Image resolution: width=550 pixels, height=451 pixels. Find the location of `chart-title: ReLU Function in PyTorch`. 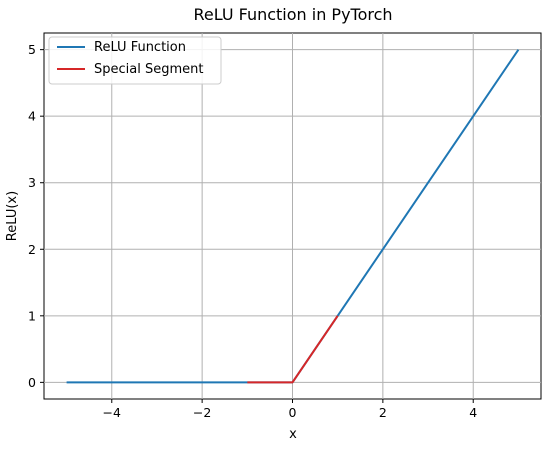

chart-title: ReLU Function in PyTorch is located at coordinates (292, 14).